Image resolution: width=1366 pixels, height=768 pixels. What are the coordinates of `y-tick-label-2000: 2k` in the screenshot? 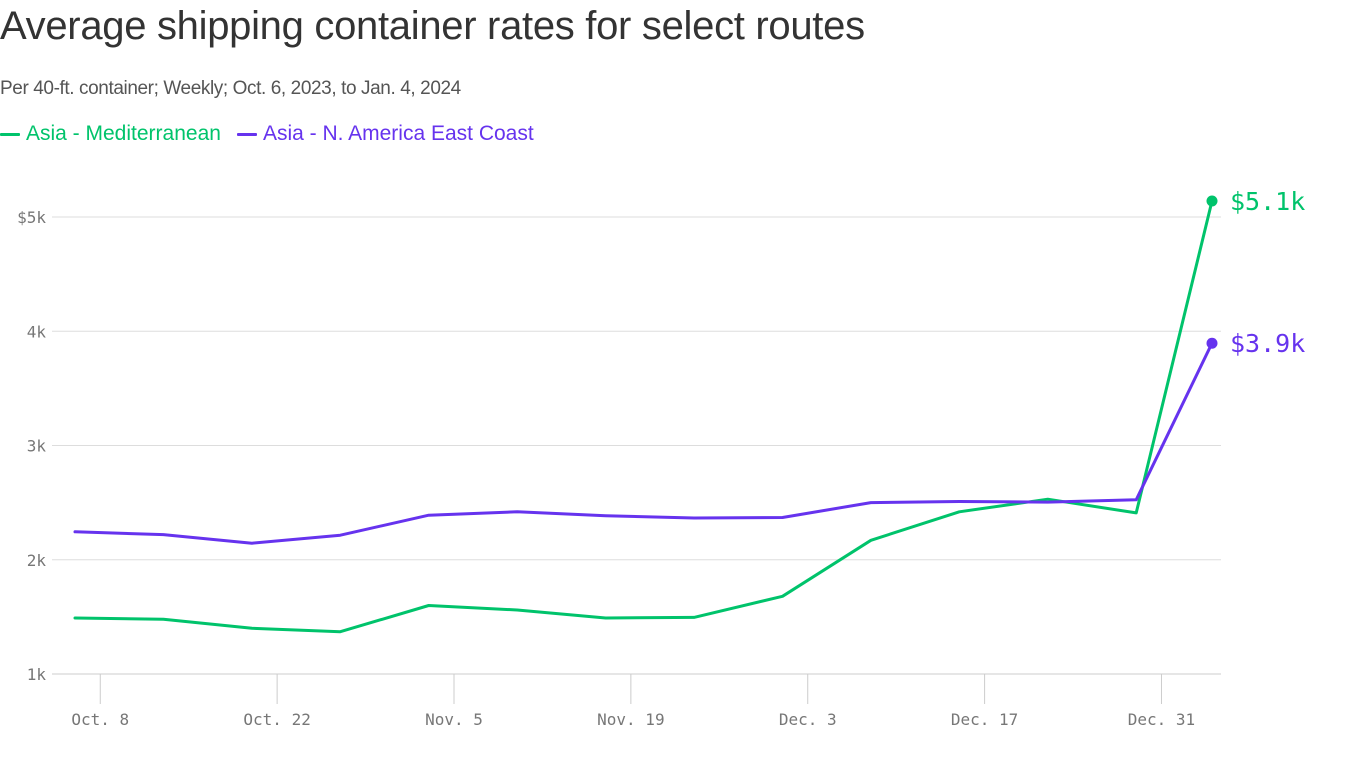 It's located at (37, 560).